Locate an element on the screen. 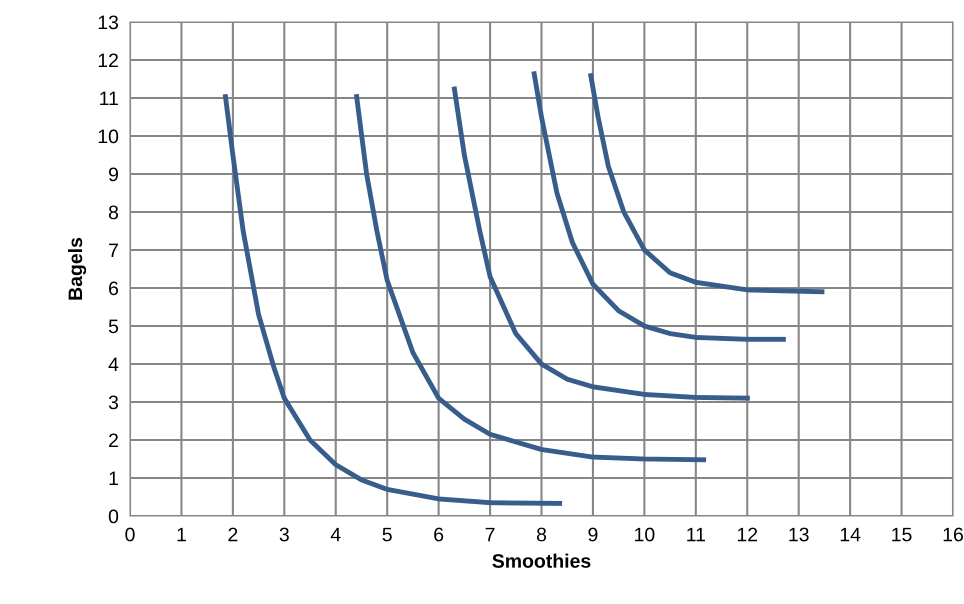  x-tick-label: 13 is located at coordinates (799, 535).